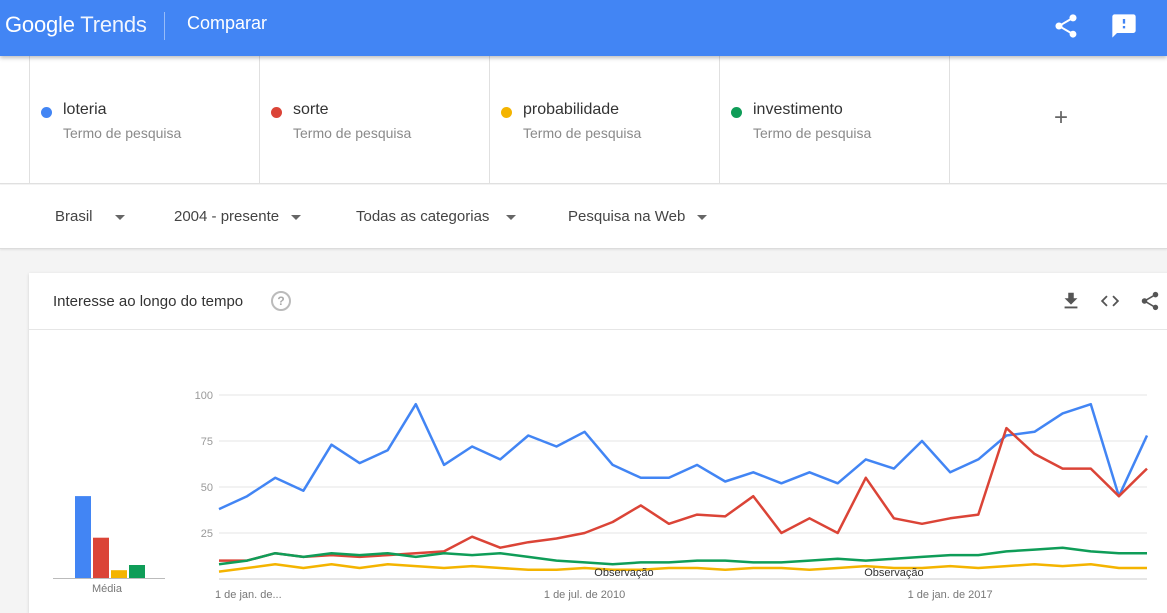  Describe the element at coordinates (1071, 301) in the screenshot. I see `download-icon` at that location.